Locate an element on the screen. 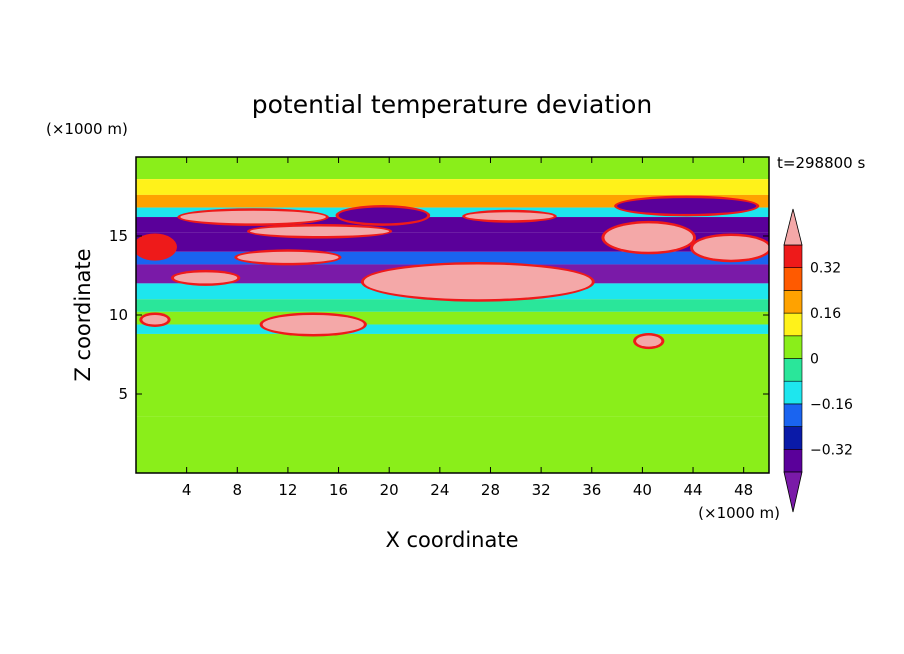 The height and width of the screenshot is (654, 904). x-axis-label: X coordinate is located at coordinates (451, 540).